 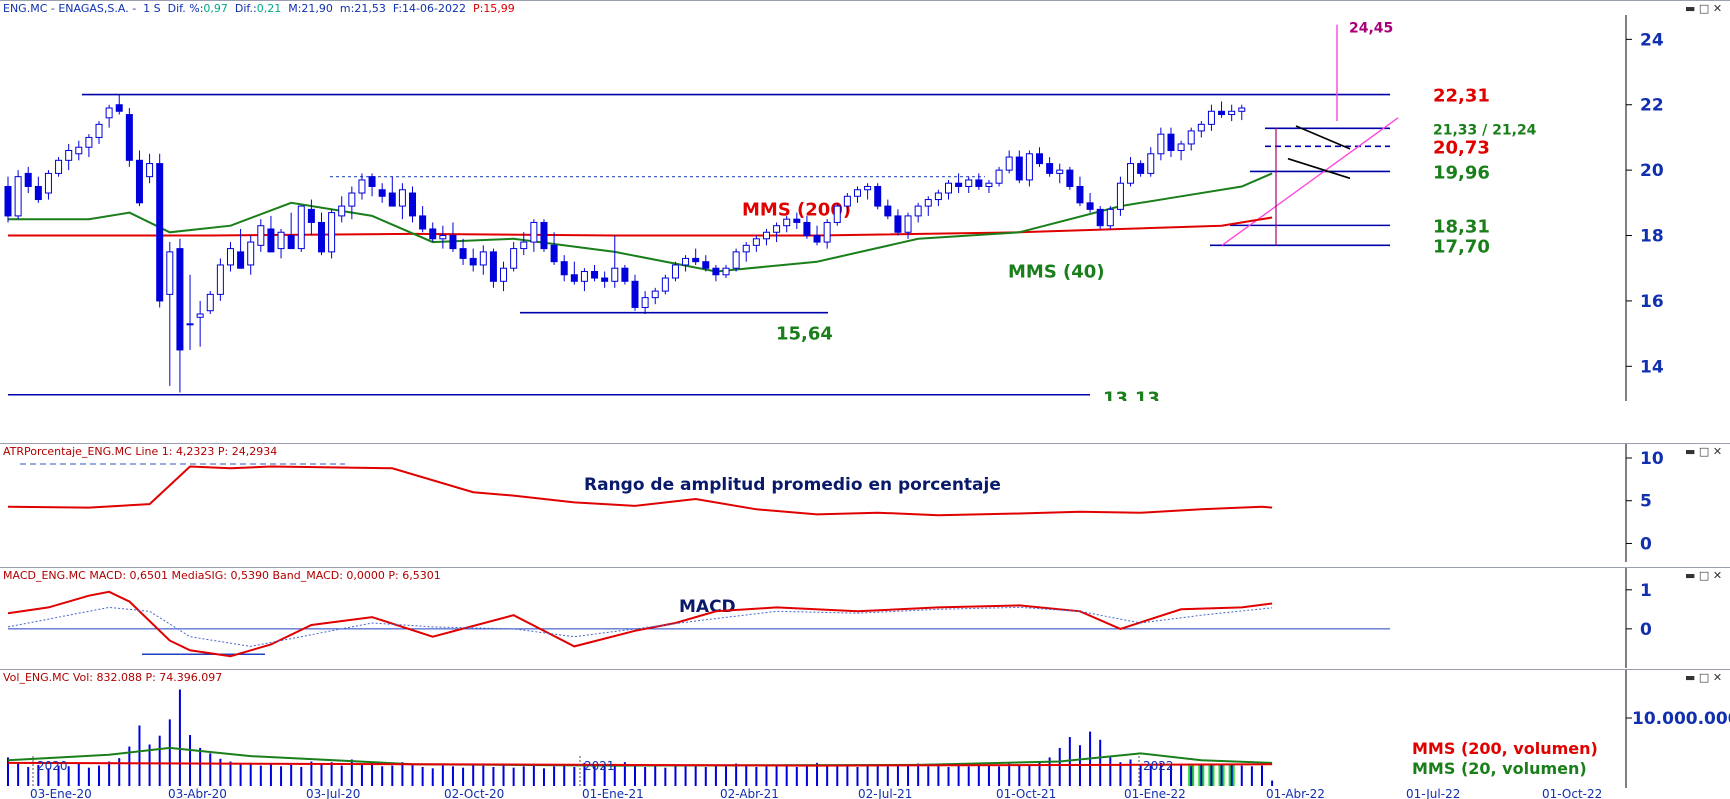 I want to click on atr-window-buttons: ▬ □ ✕, so click(x=1703, y=451).